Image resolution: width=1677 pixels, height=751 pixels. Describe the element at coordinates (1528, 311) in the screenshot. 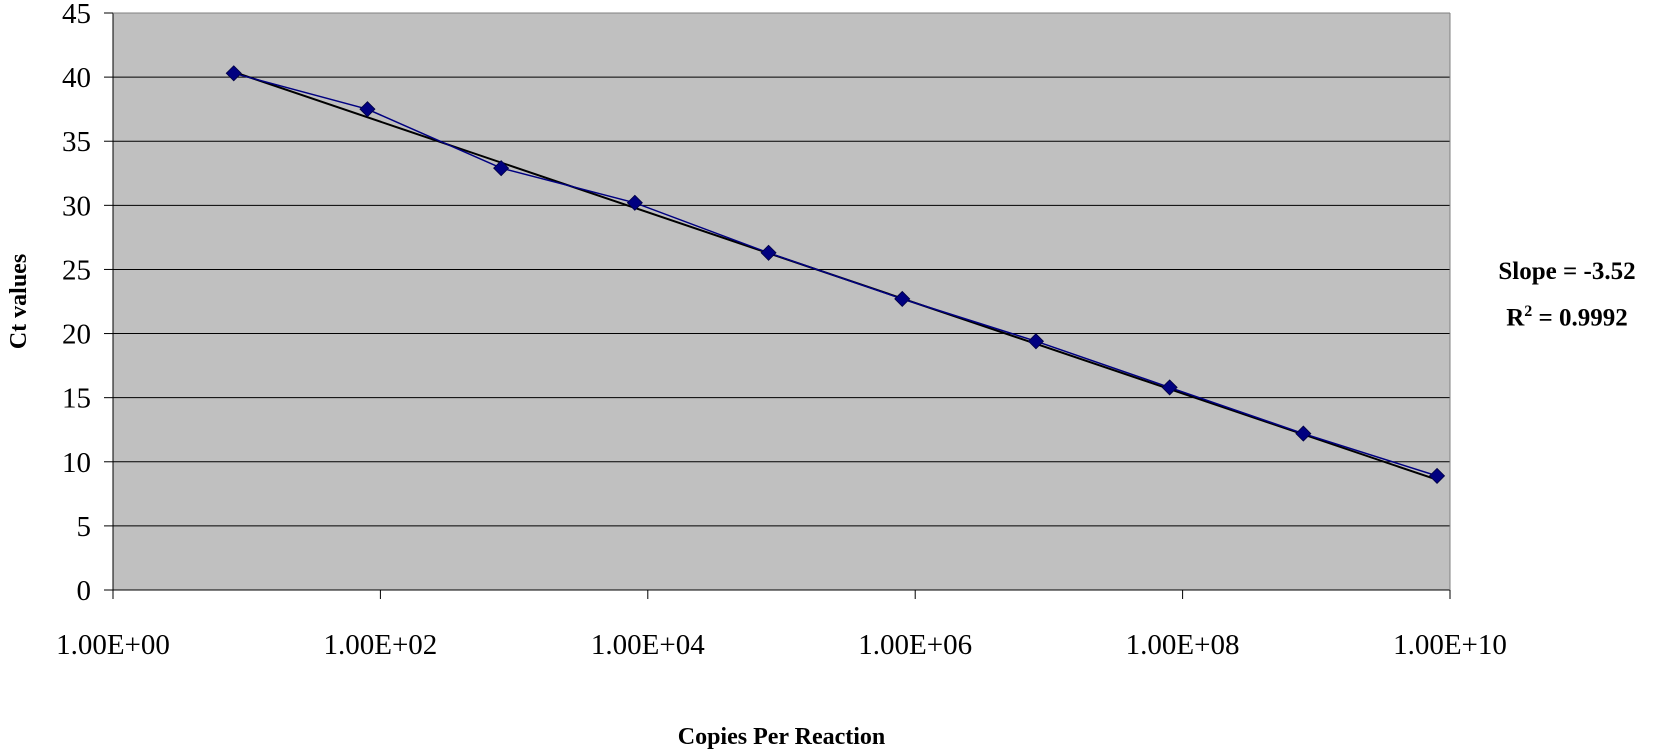

I see `r2-exponent: 2` at that location.